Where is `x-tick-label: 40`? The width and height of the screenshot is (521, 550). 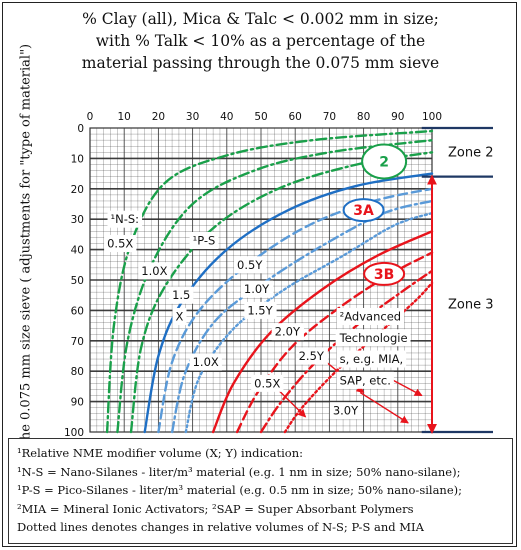 x-tick-label: 40 is located at coordinates (226, 117).